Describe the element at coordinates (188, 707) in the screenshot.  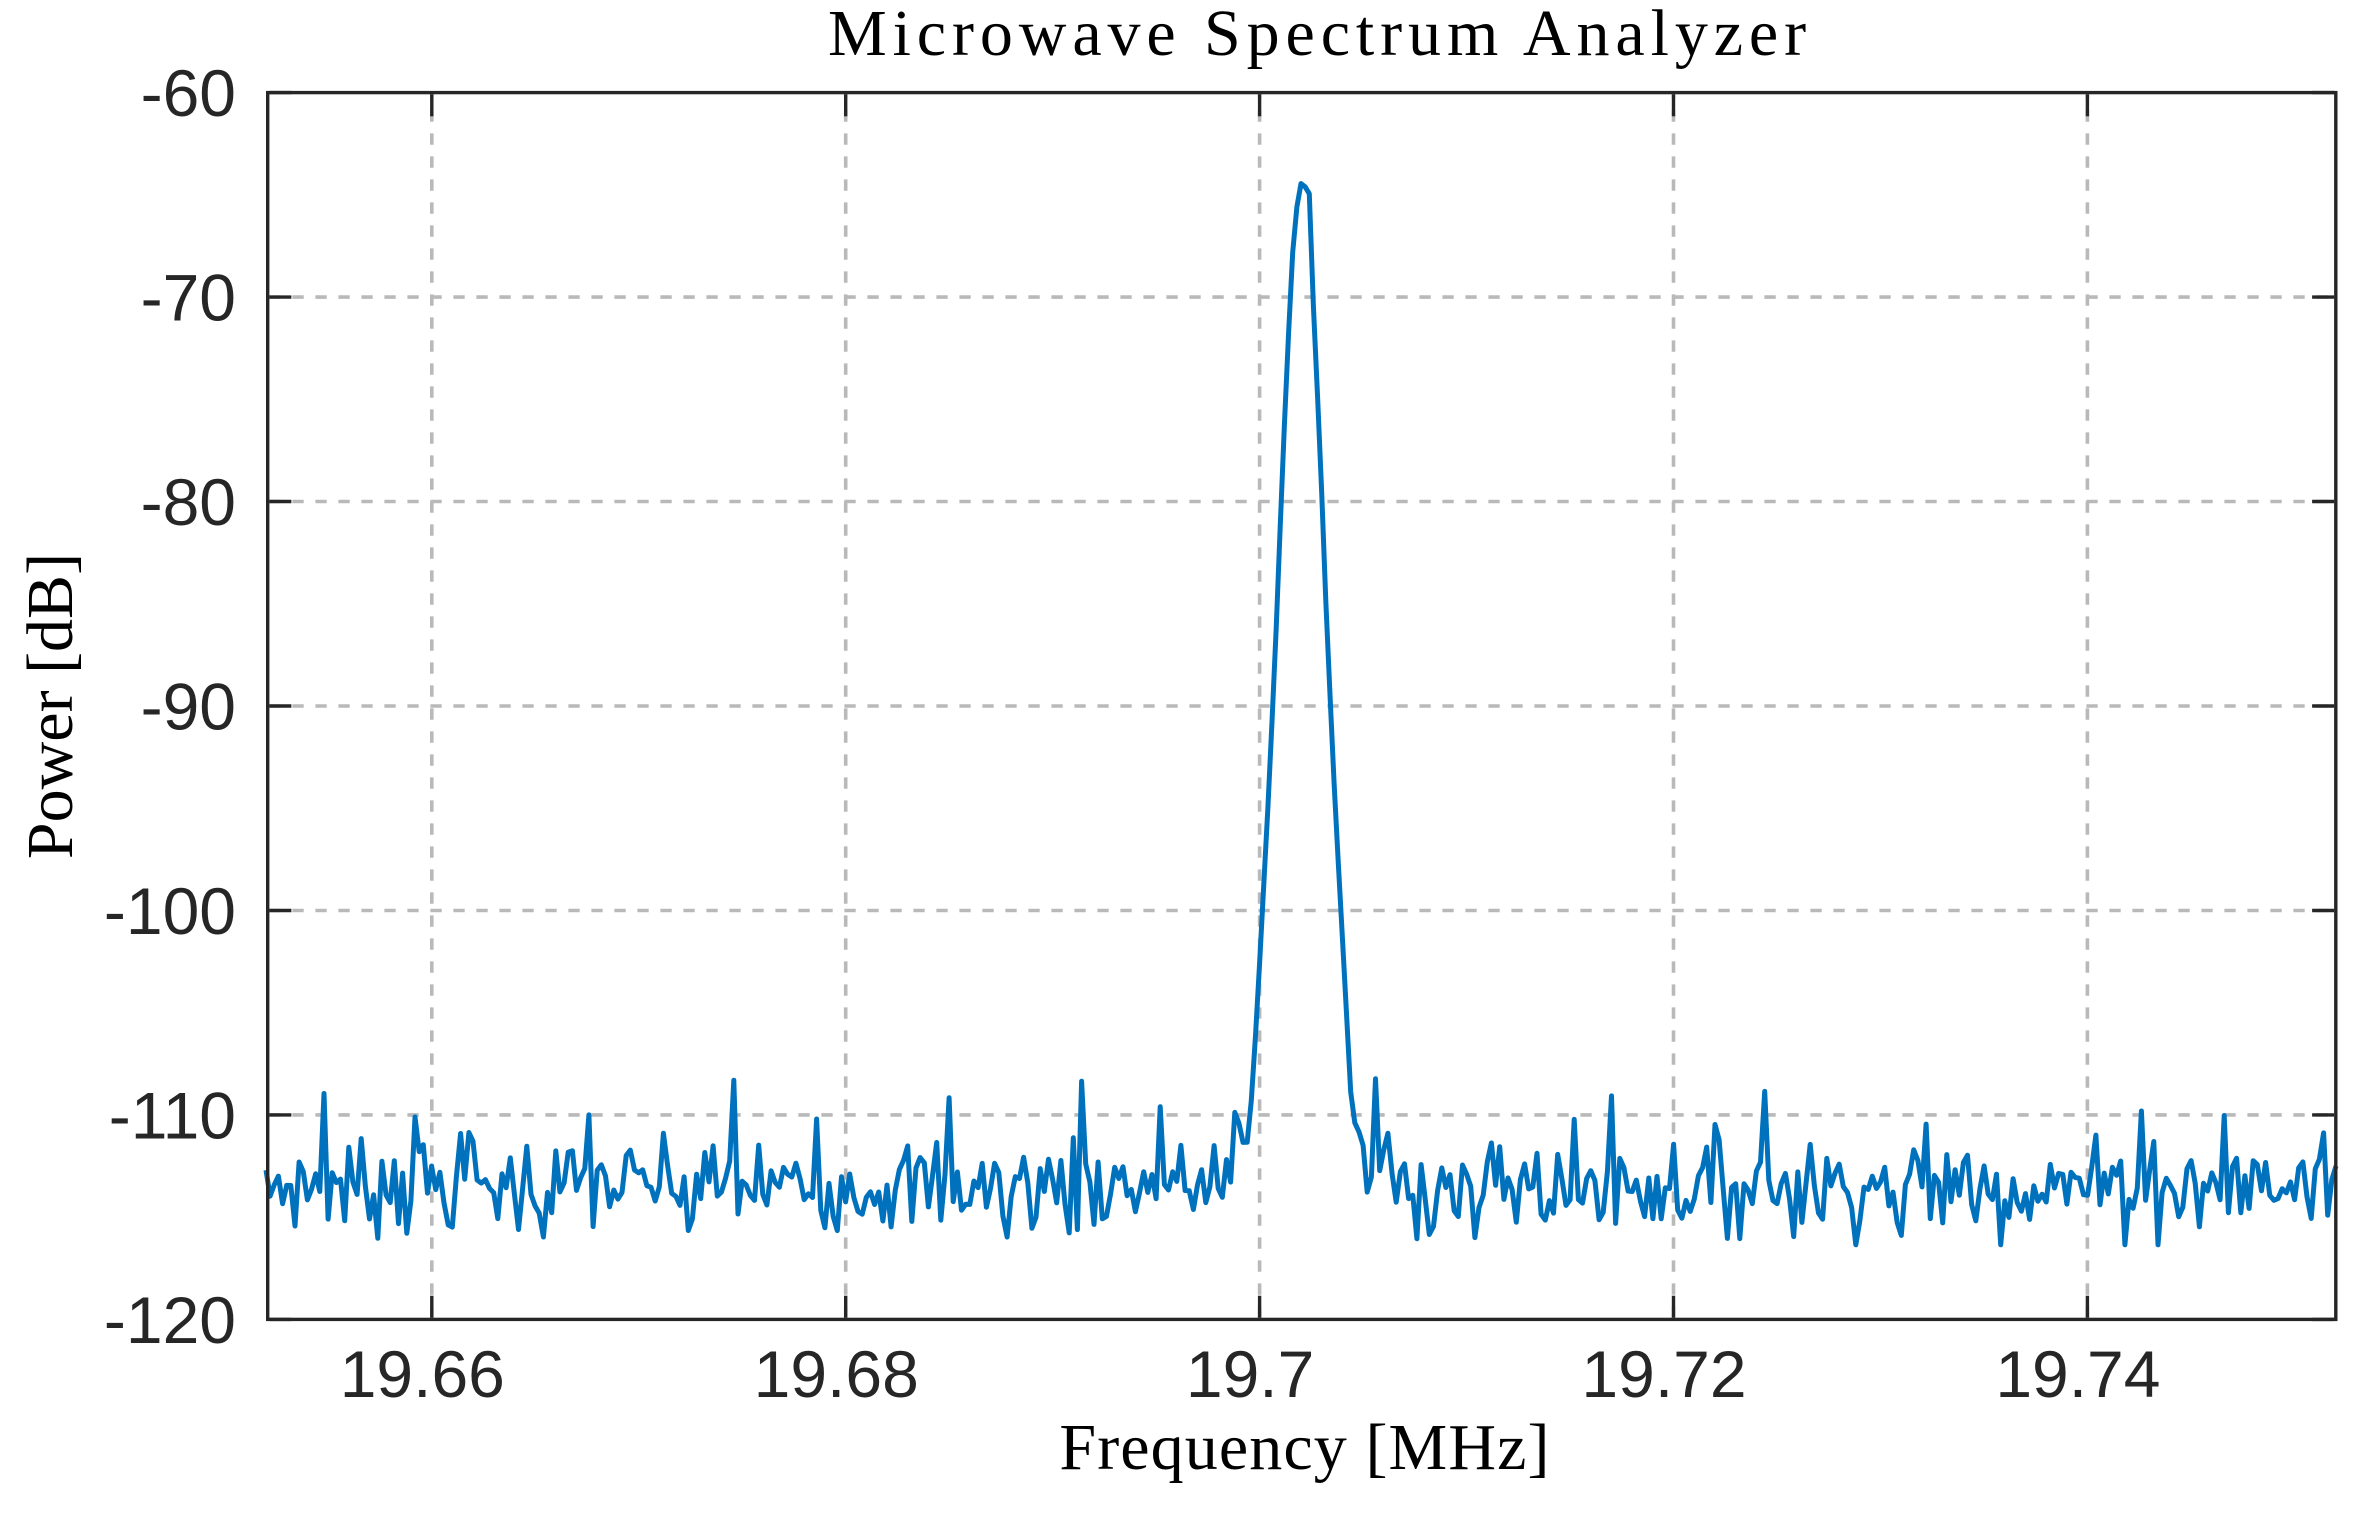
I see `svg-text: -90` at that location.